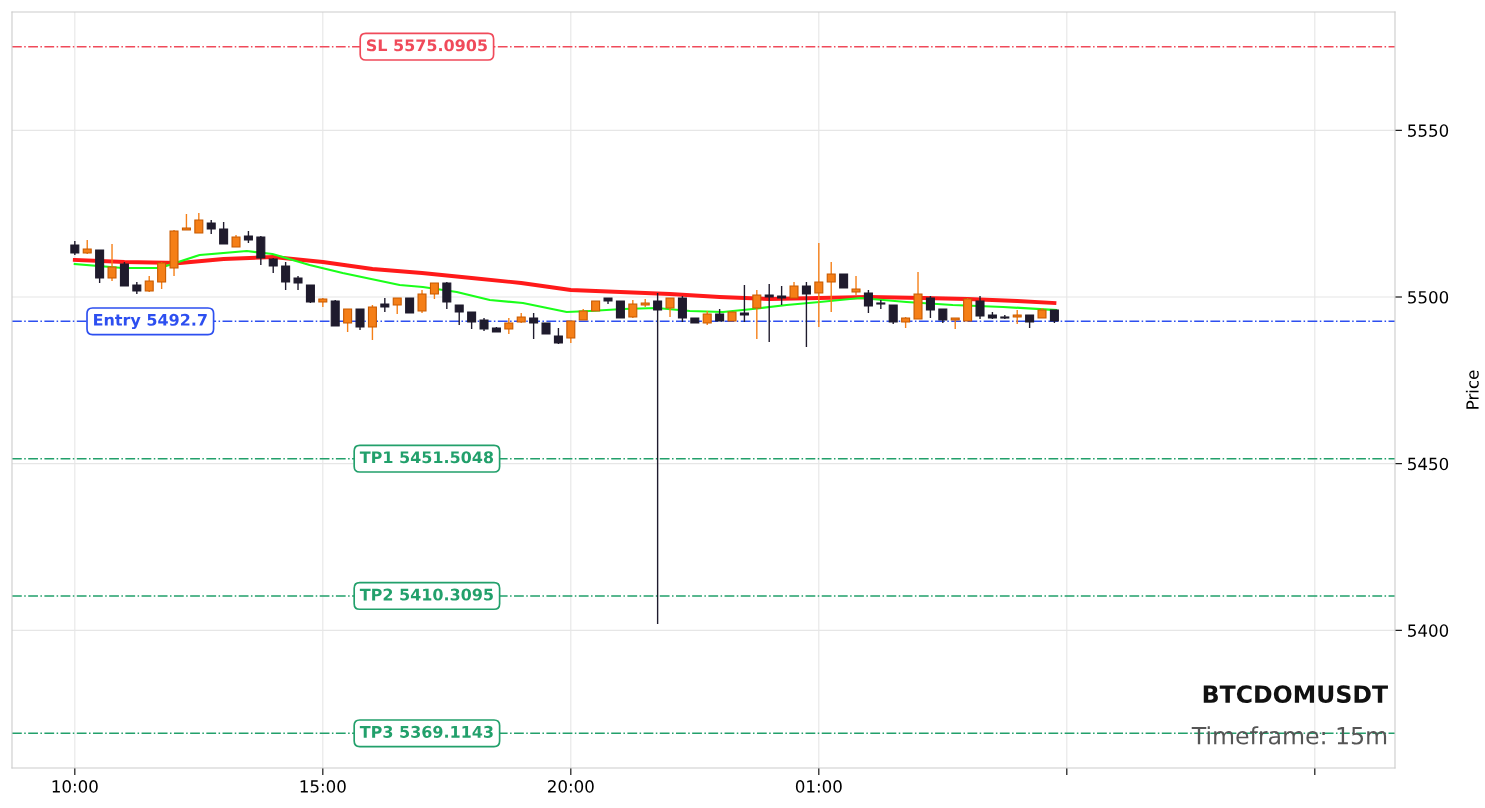 The image size is (1485, 808). What do you see at coordinates (571, 786) in the screenshot?
I see `x-tick-label: 20:00` at bounding box center [571, 786].